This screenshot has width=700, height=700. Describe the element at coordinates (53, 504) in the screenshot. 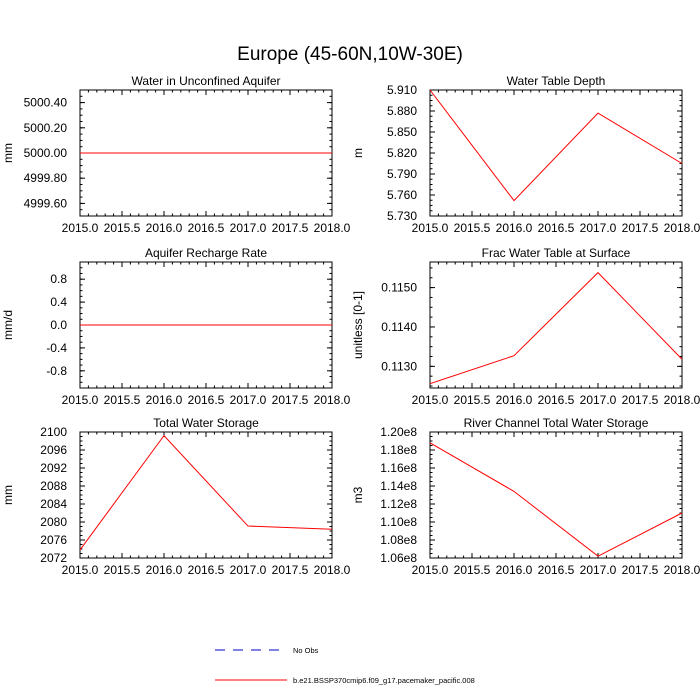

I see `y-tick-label: 2084` at that location.